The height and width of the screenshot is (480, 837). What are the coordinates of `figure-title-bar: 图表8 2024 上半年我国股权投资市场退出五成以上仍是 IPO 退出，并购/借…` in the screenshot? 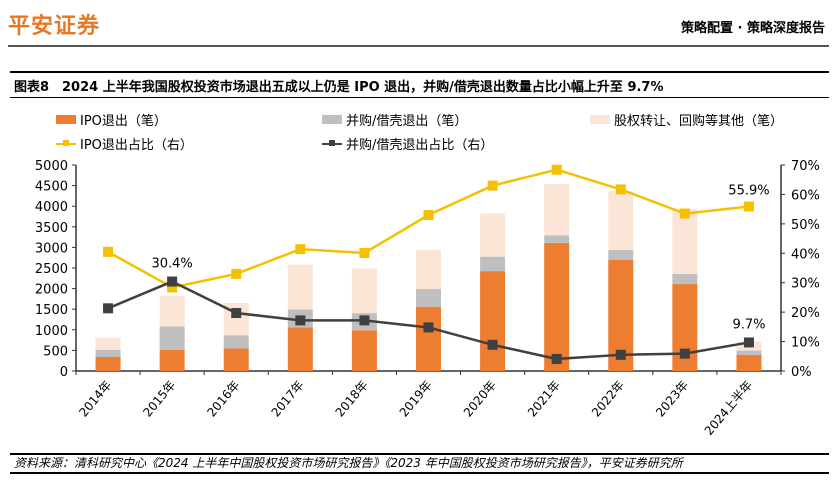 It's located at (419, 84).